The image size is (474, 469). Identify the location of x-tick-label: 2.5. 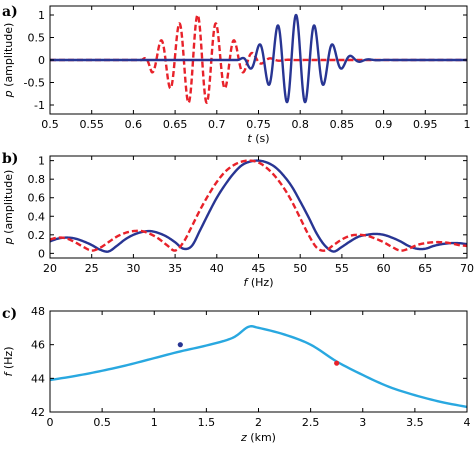
(311, 422).